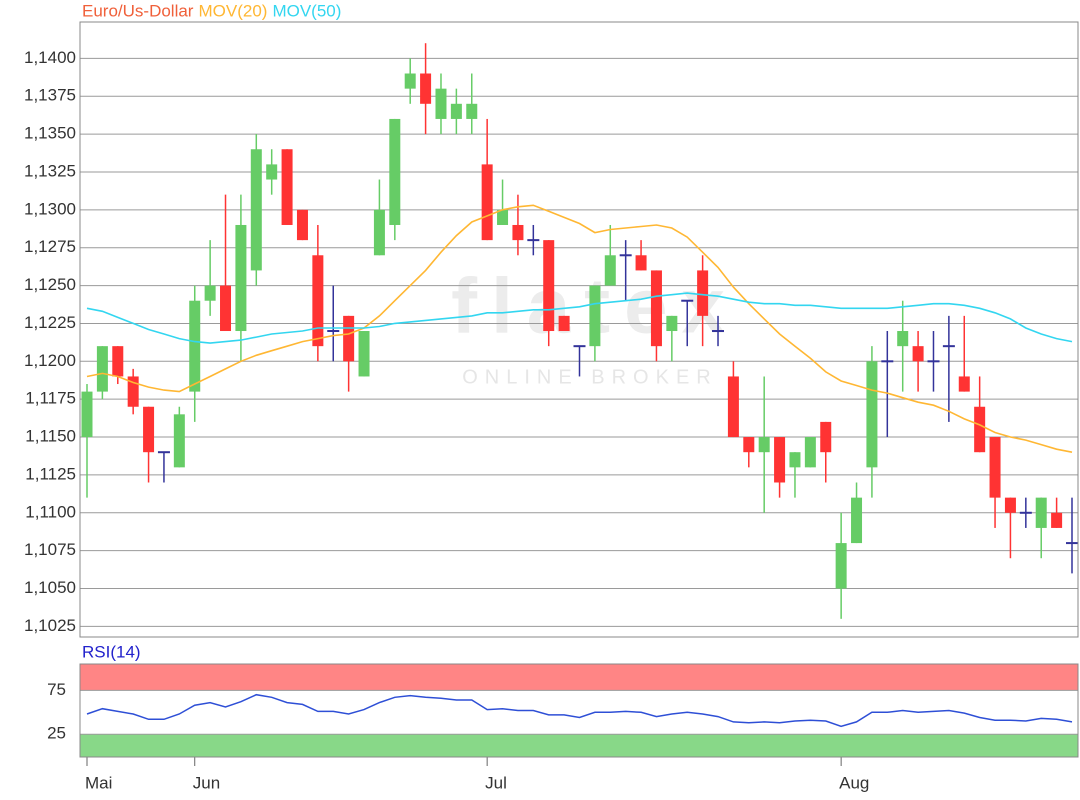  I want to click on y-tick-label: 1,1175, so click(50, 398).